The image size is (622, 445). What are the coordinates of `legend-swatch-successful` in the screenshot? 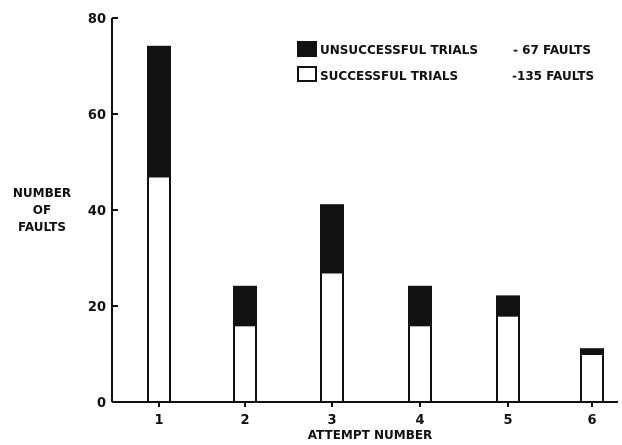 It's located at (307, 74).